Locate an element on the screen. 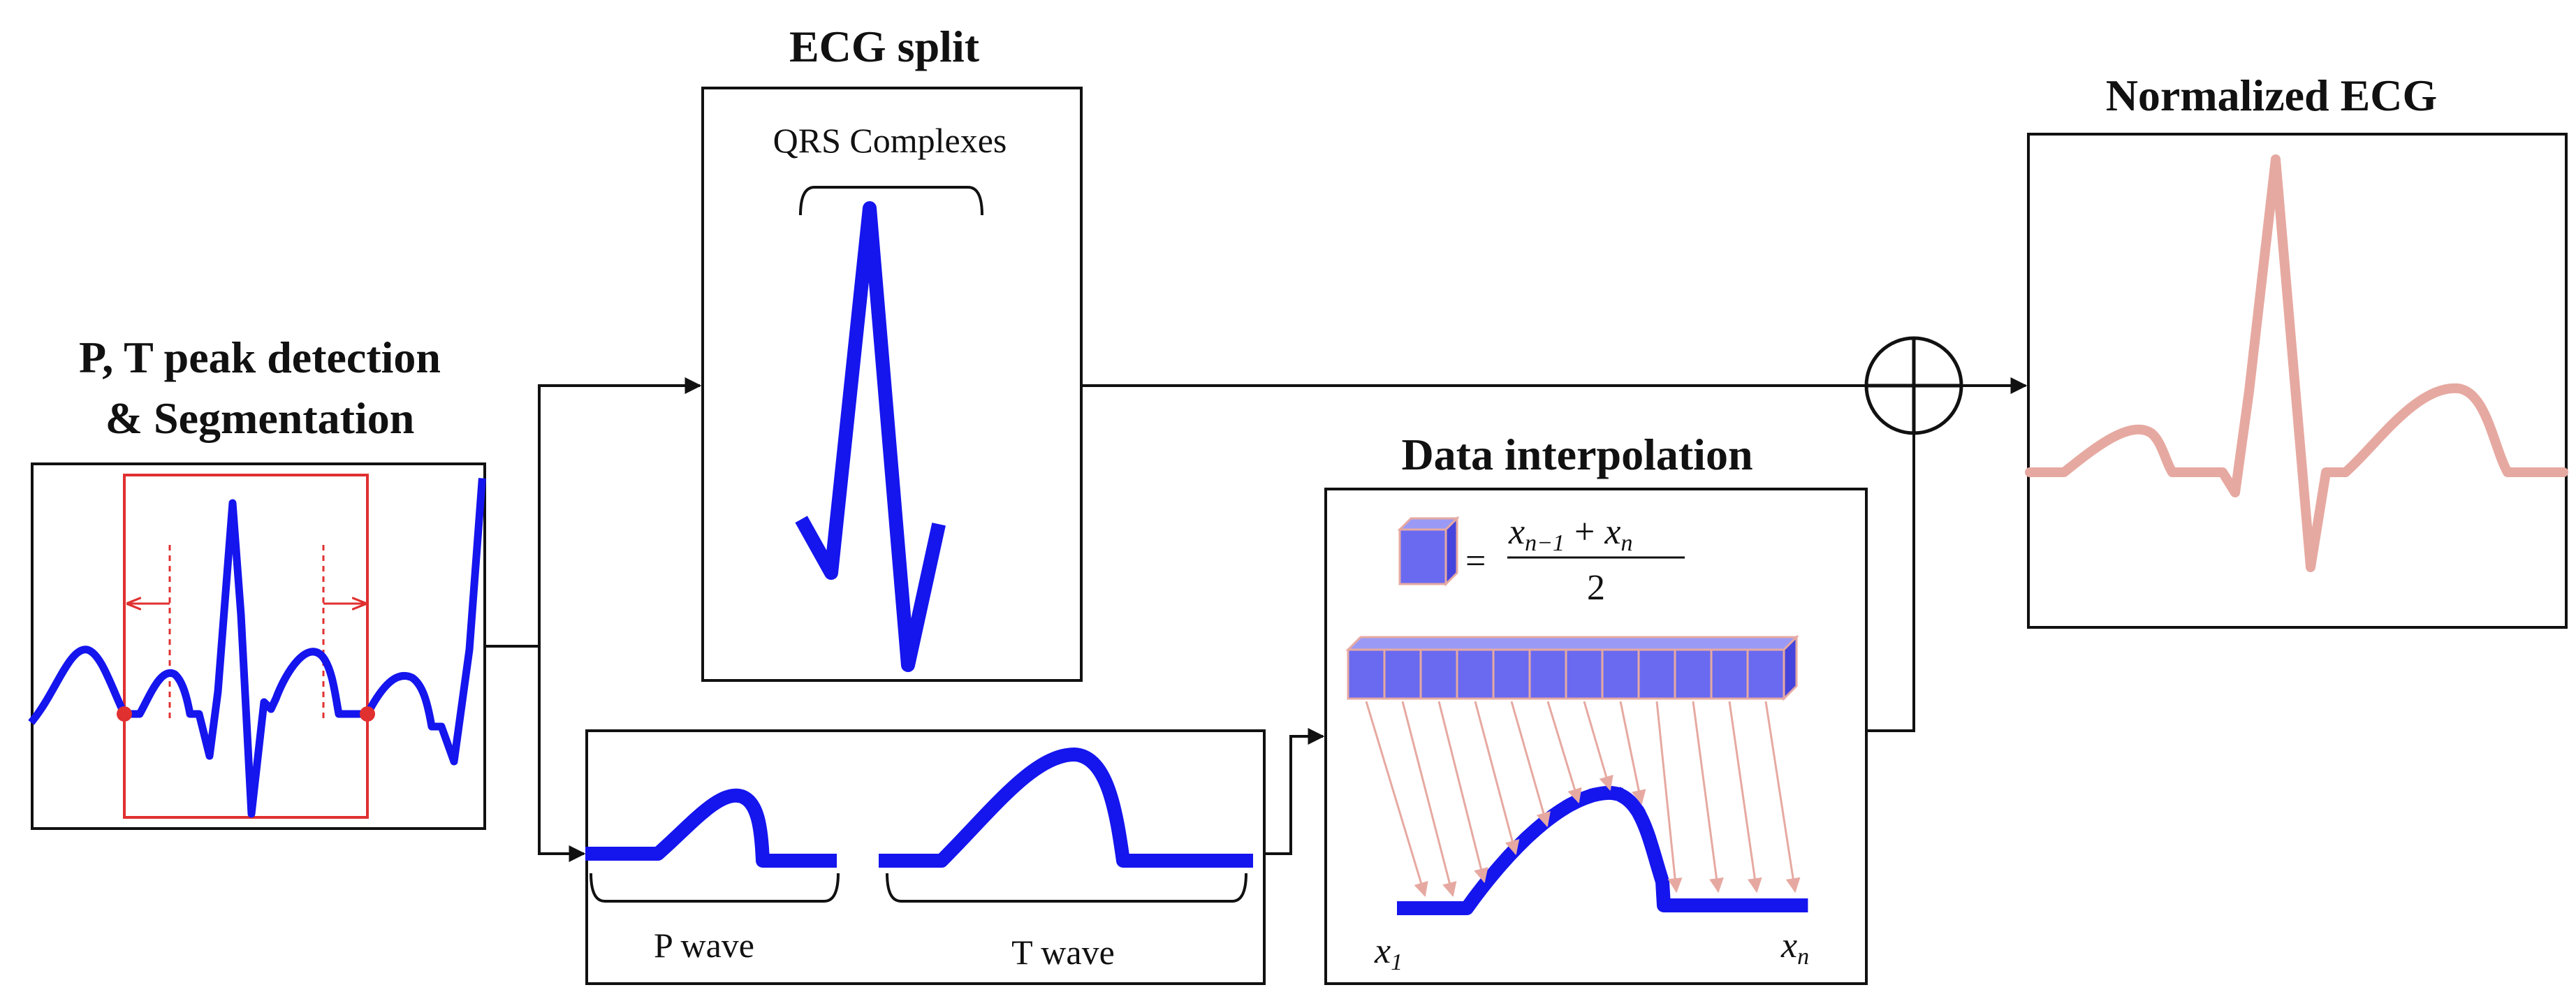 The image size is (2576, 1006). interpolated-cube-row is located at coordinates (1572, 667).